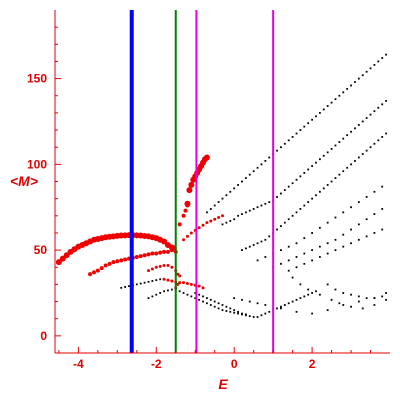 This screenshot has height=400, width=400. What do you see at coordinates (156, 364) in the screenshot?
I see `x-tick-label: -2` at bounding box center [156, 364].